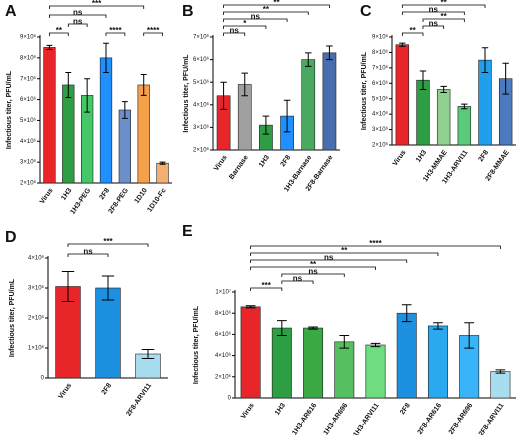 The width and height of the screenshot is (520, 435). Describe the element at coordinates (430, 418) in the screenshot. I see `x-tick-label: 2F8-AR616` at that location.